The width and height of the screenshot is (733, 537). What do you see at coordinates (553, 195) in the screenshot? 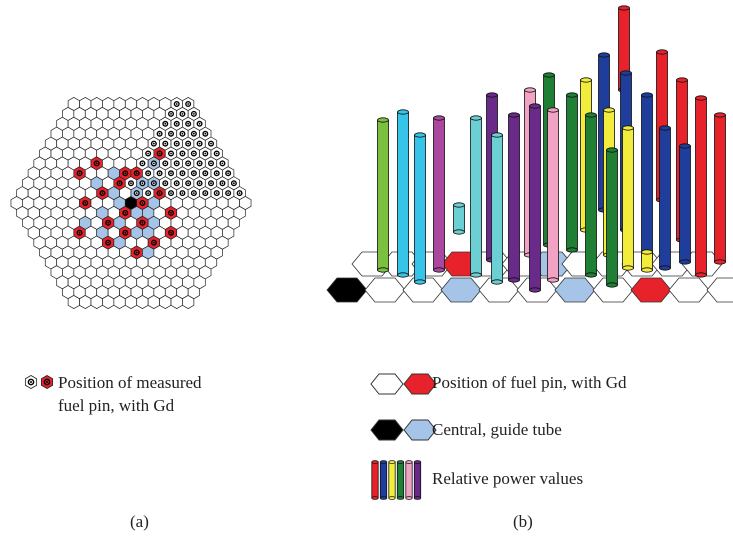
I see `power-bar-pink` at bounding box center [553, 195].